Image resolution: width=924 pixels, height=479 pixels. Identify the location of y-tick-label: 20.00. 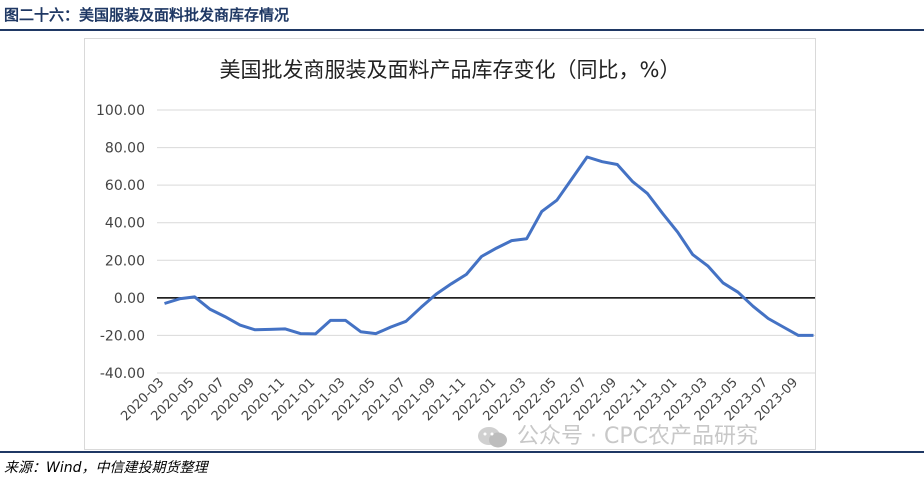
(125, 261).